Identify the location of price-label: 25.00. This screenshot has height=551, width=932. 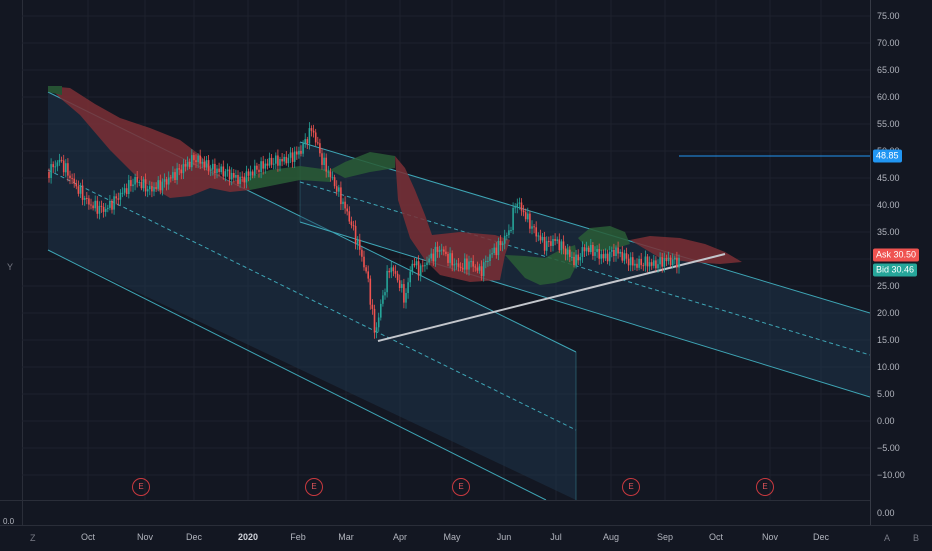
(888, 286).